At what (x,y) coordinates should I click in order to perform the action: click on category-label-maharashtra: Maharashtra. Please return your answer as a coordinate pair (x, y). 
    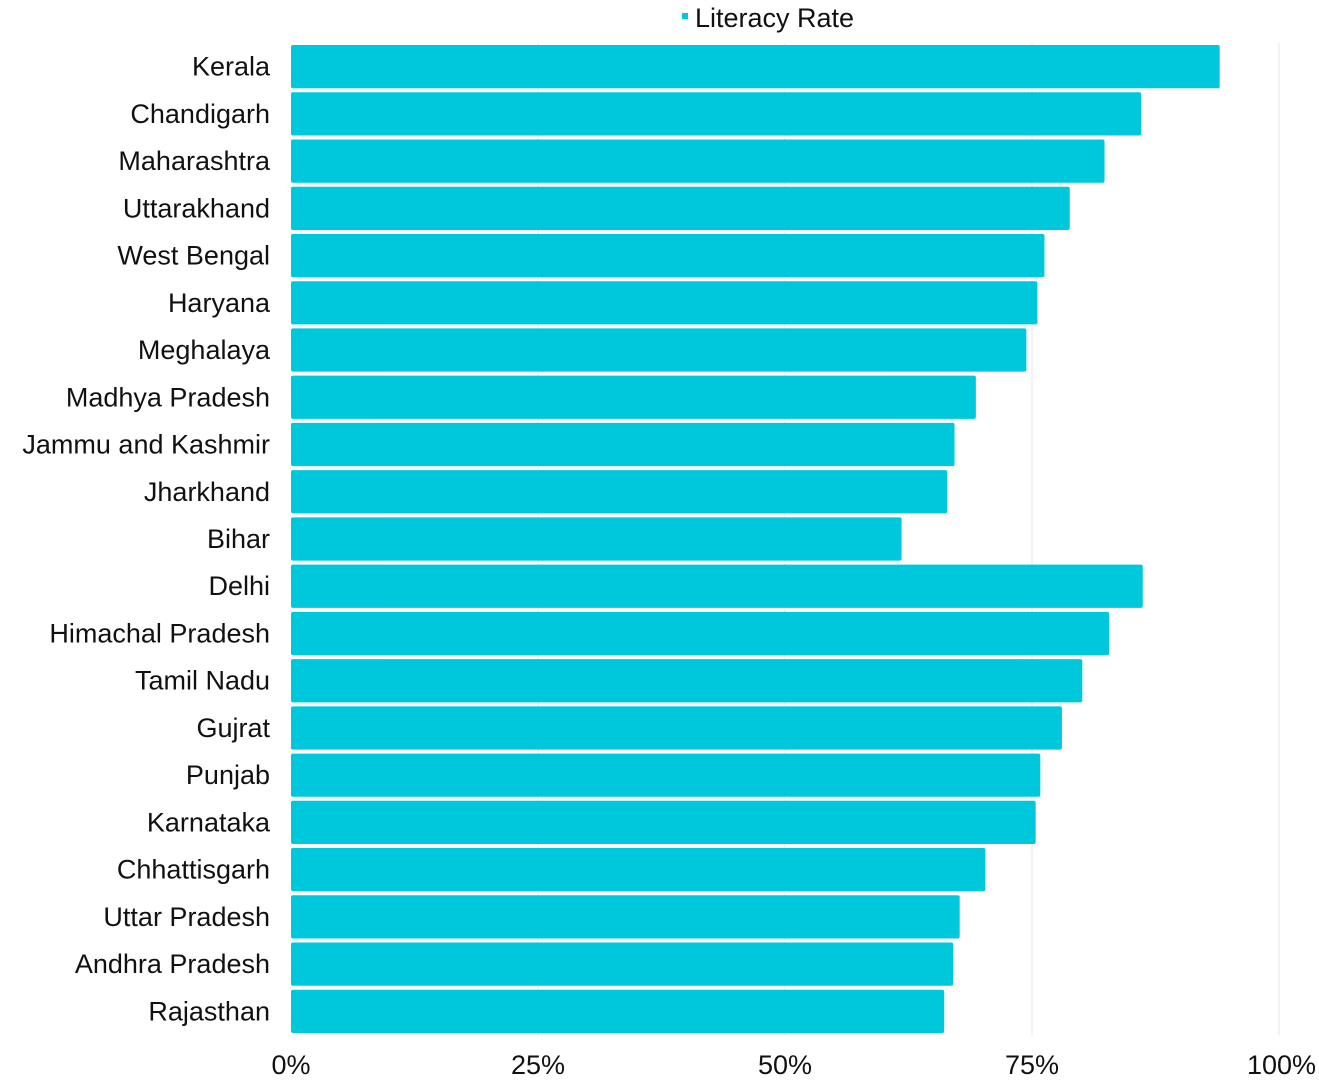
    Looking at the image, I should click on (194, 161).